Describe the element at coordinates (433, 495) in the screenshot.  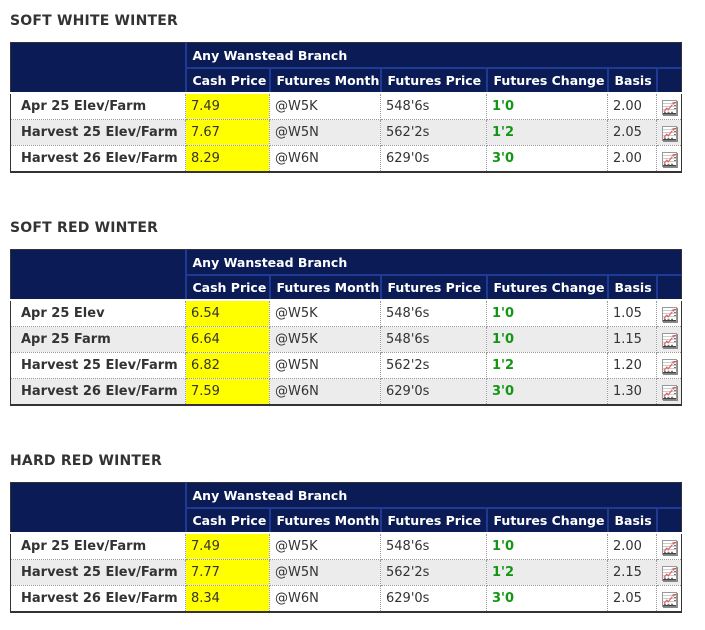
I see `branch-name-header: Any Wanstead Branch` at that location.